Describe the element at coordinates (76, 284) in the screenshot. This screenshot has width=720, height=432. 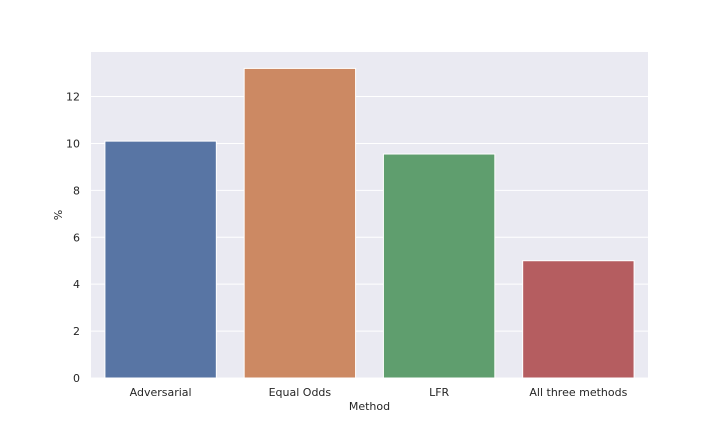
I see `y-tick-label: 4` at that location.